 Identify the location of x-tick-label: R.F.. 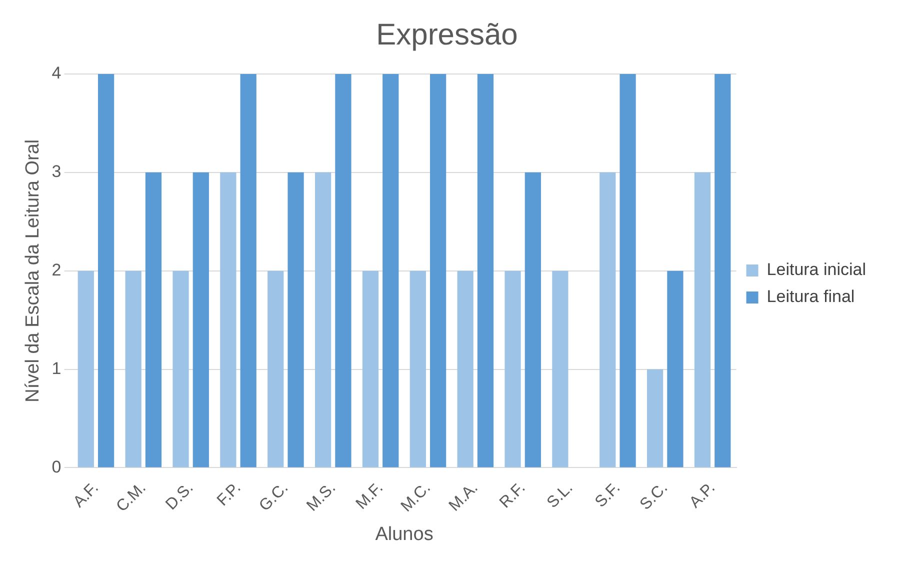
(512, 495).